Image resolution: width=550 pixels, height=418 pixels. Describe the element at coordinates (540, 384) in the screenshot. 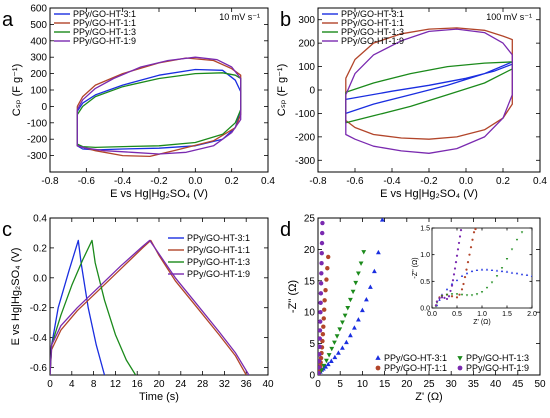

I see `x-tick-label: 50` at that location.